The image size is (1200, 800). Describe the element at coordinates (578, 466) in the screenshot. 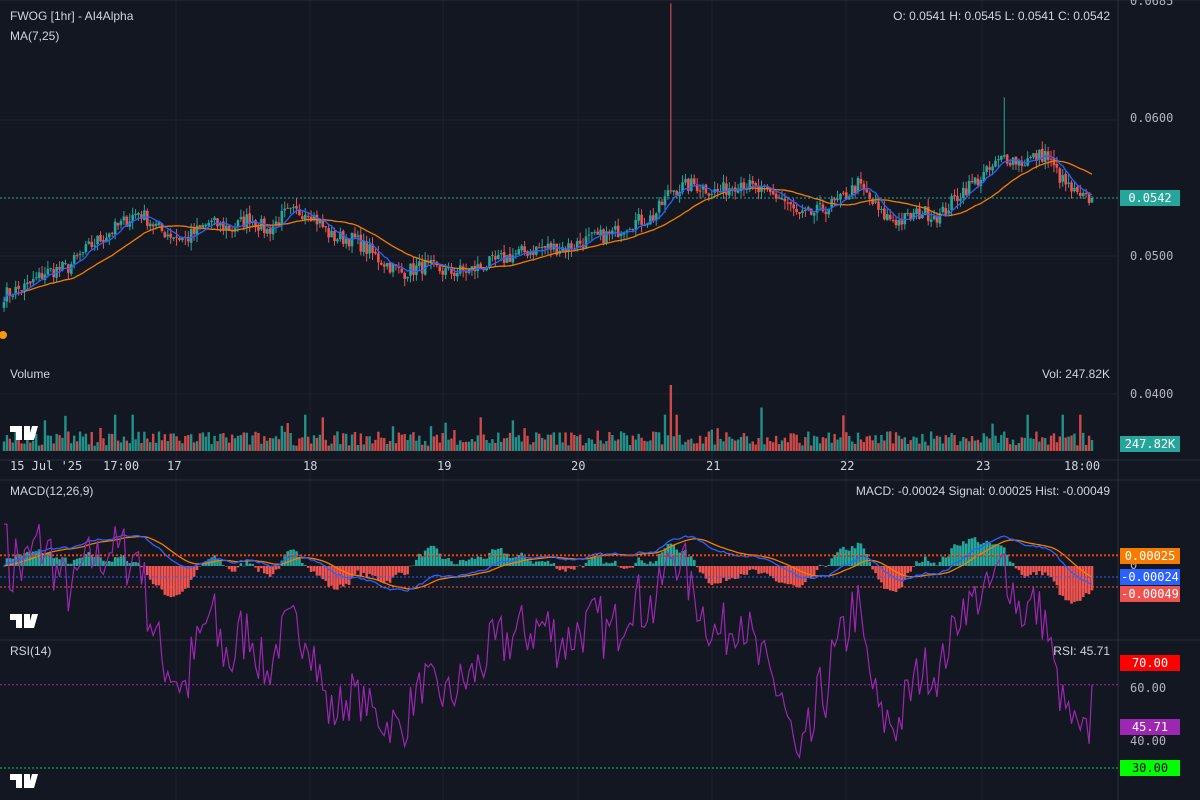

I see `time-axis-label: 20` at that location.